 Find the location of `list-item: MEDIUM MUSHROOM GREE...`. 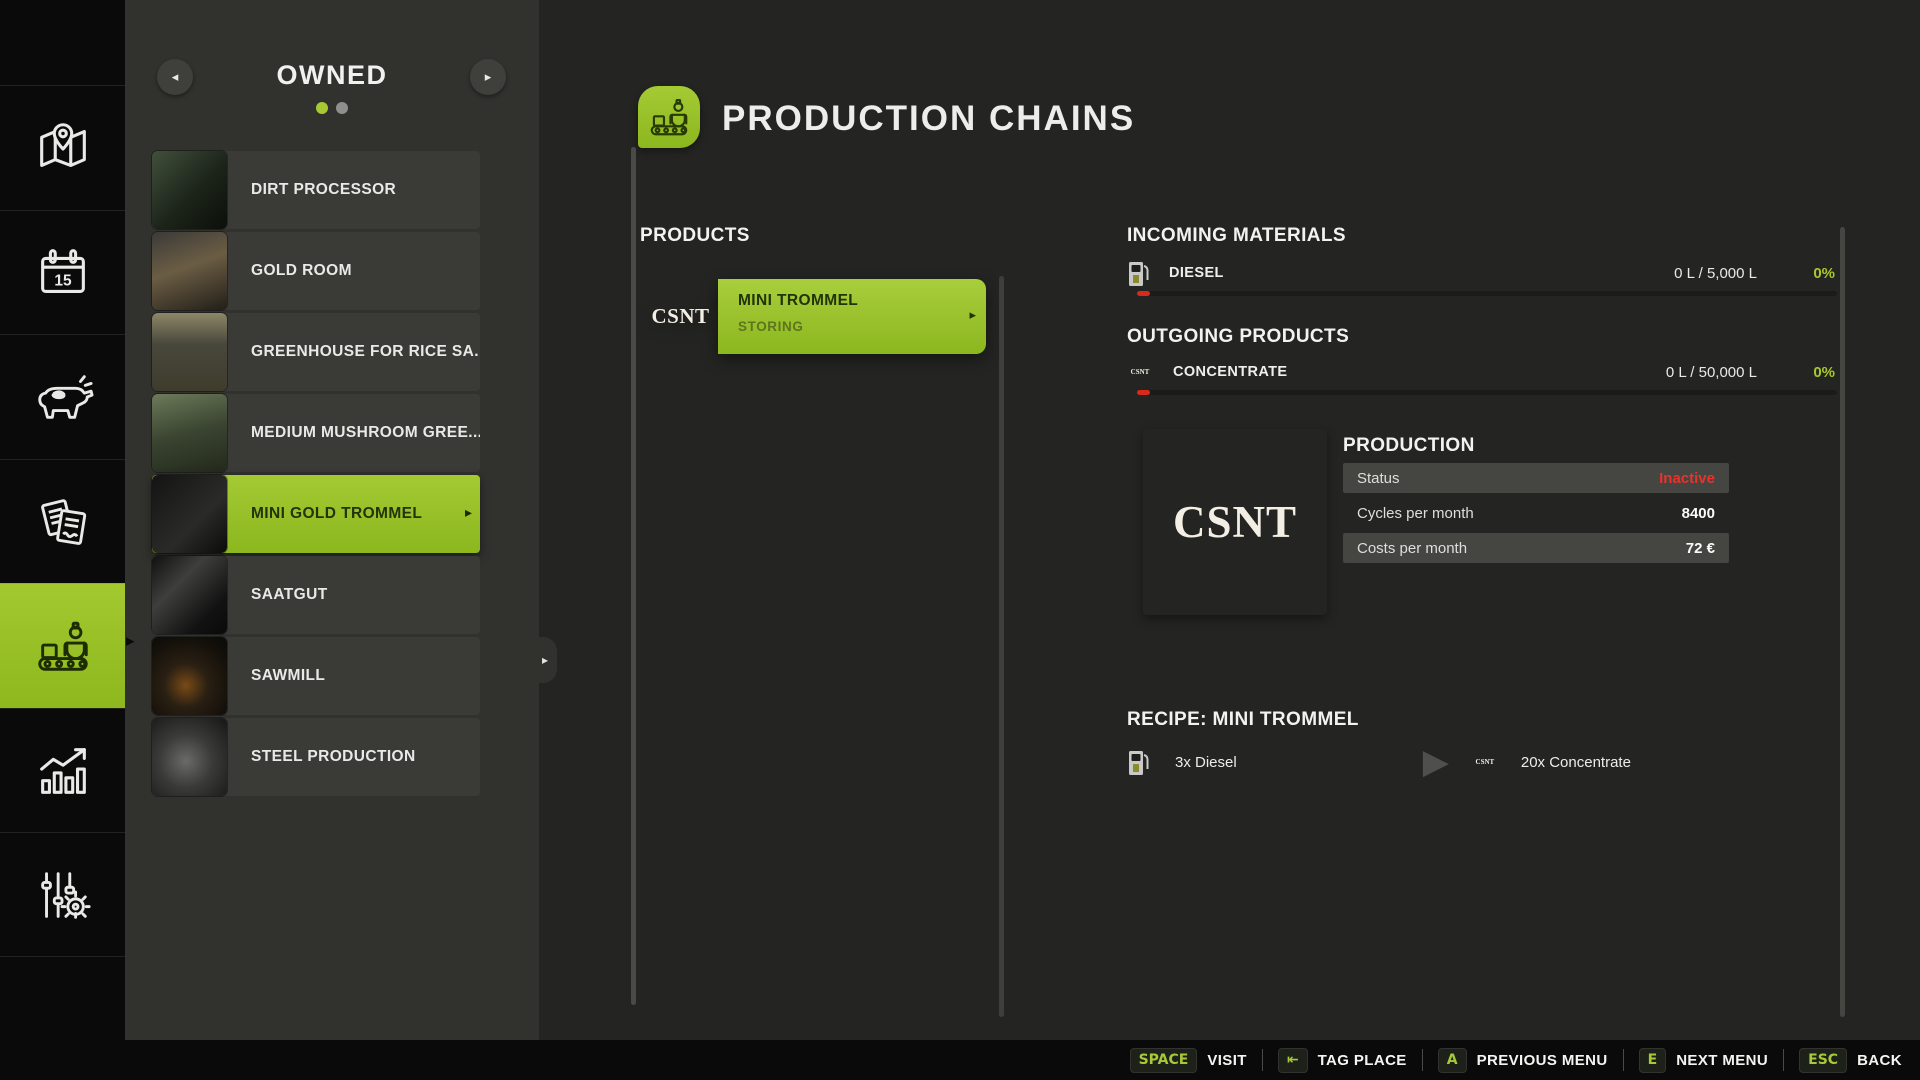

list-item: MEDIUM MUSHROOM GREE... is located at coordinates (316, 433).